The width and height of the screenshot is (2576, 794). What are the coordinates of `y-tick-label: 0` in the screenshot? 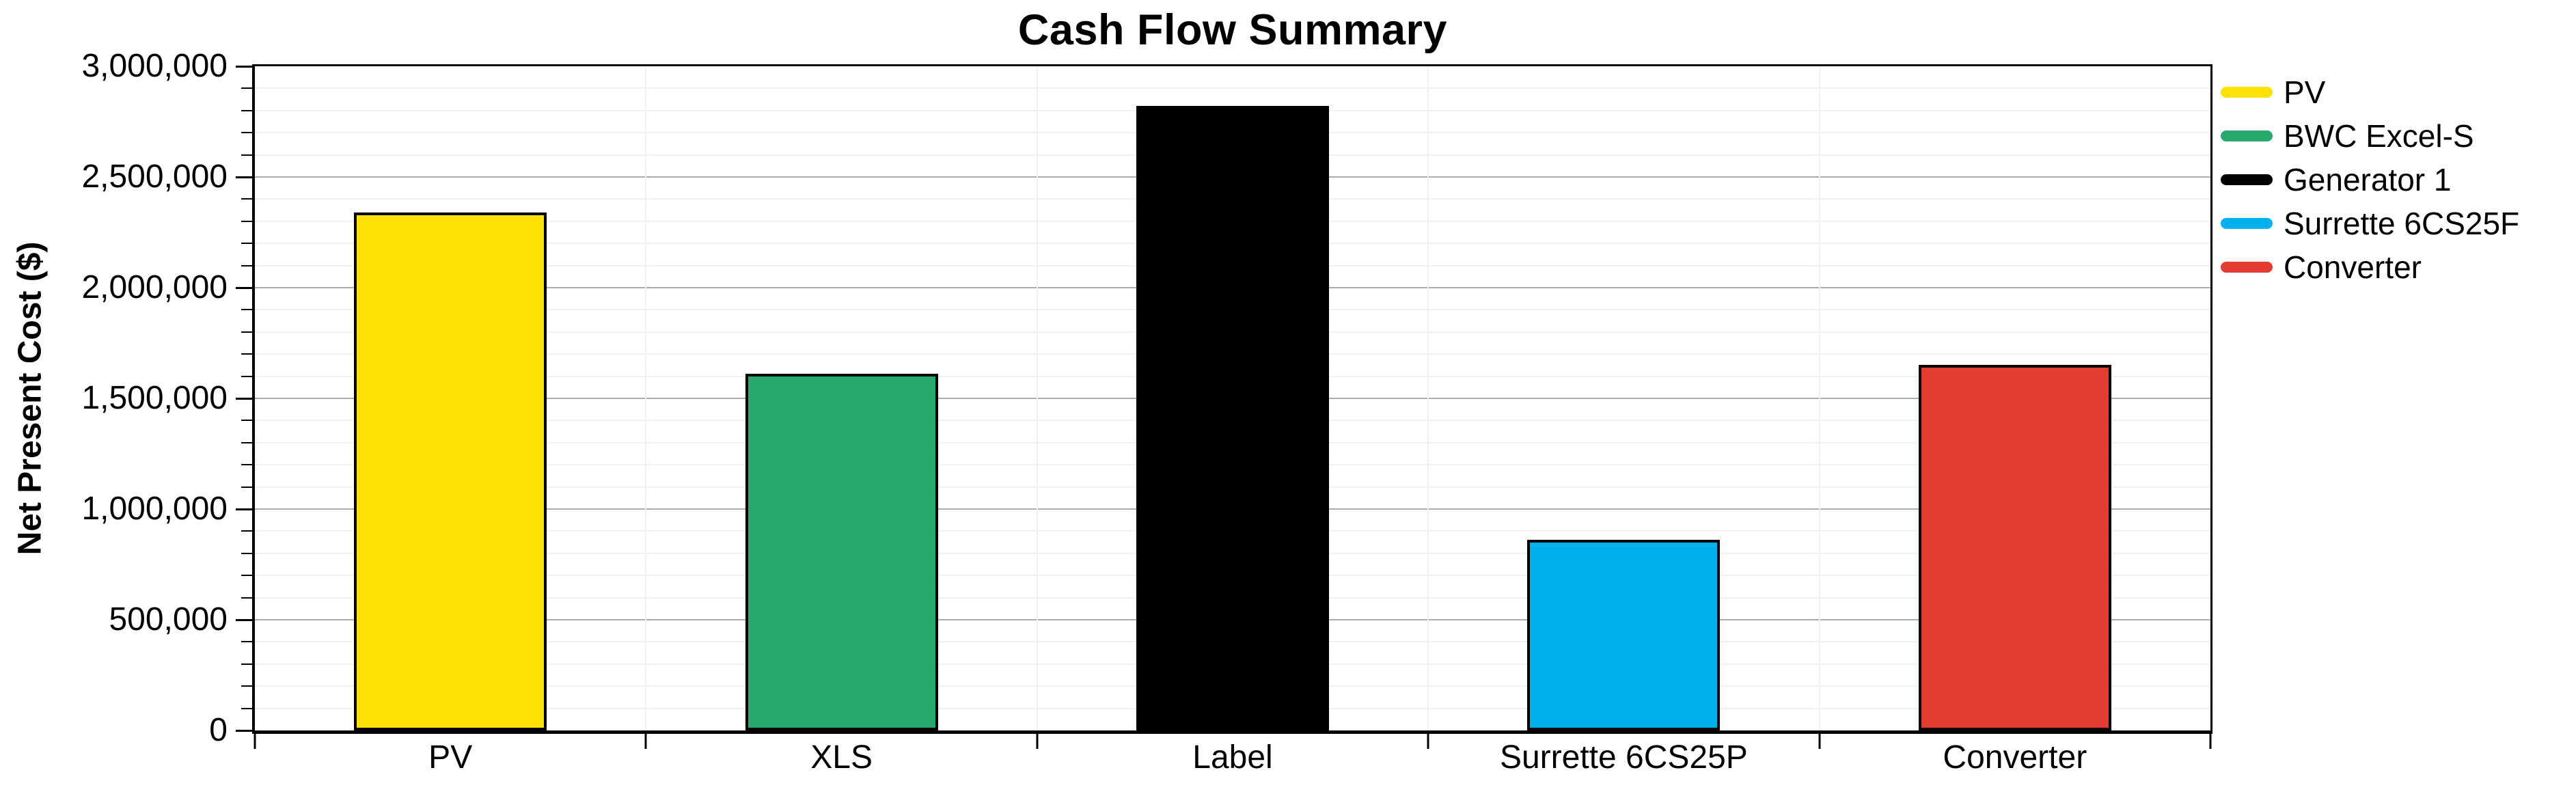 It's located at (219, 730).